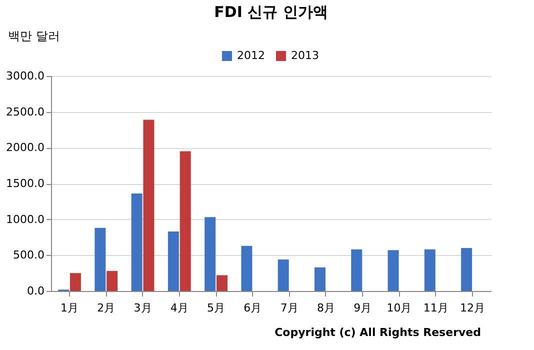  I want to click on x-tick-label: 4月, so click(179, 308).